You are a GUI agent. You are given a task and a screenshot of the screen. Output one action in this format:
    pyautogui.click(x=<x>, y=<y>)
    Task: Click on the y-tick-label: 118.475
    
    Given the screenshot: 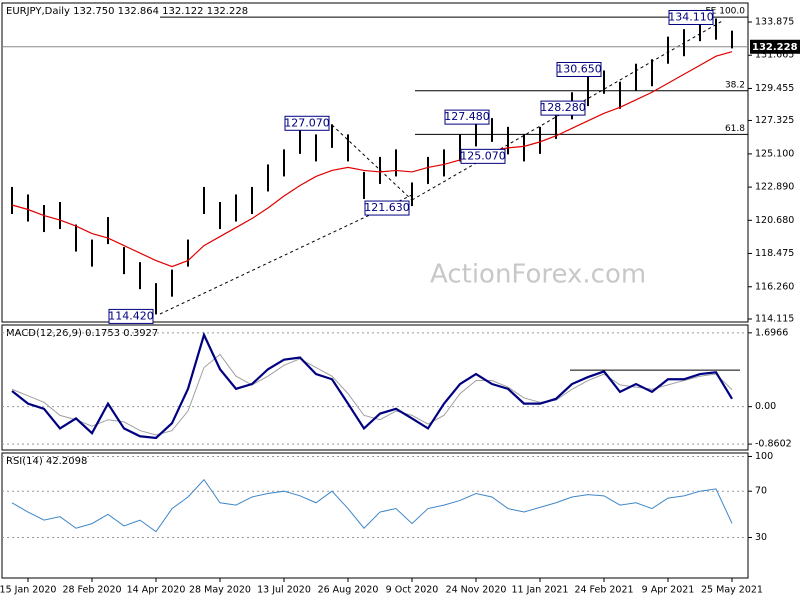 What is the action you would take?
    pyautogui.click(x=774, y=253)
    